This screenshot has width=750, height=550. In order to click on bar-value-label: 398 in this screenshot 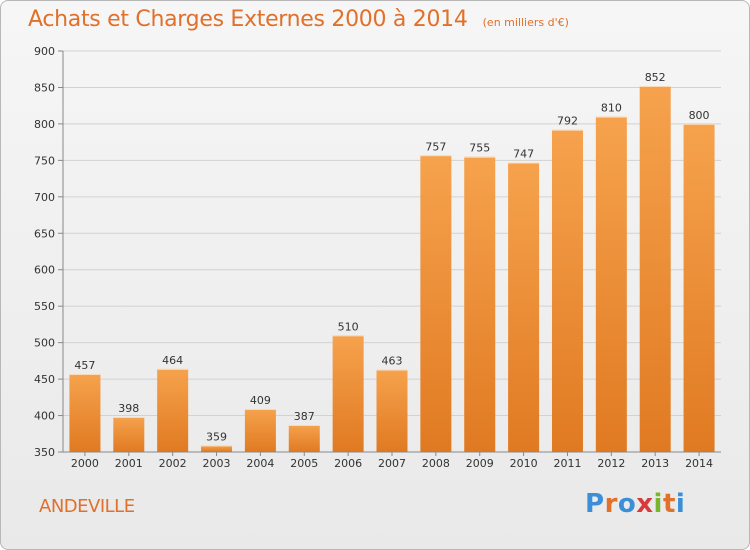, I will do `click(128, 408)`.